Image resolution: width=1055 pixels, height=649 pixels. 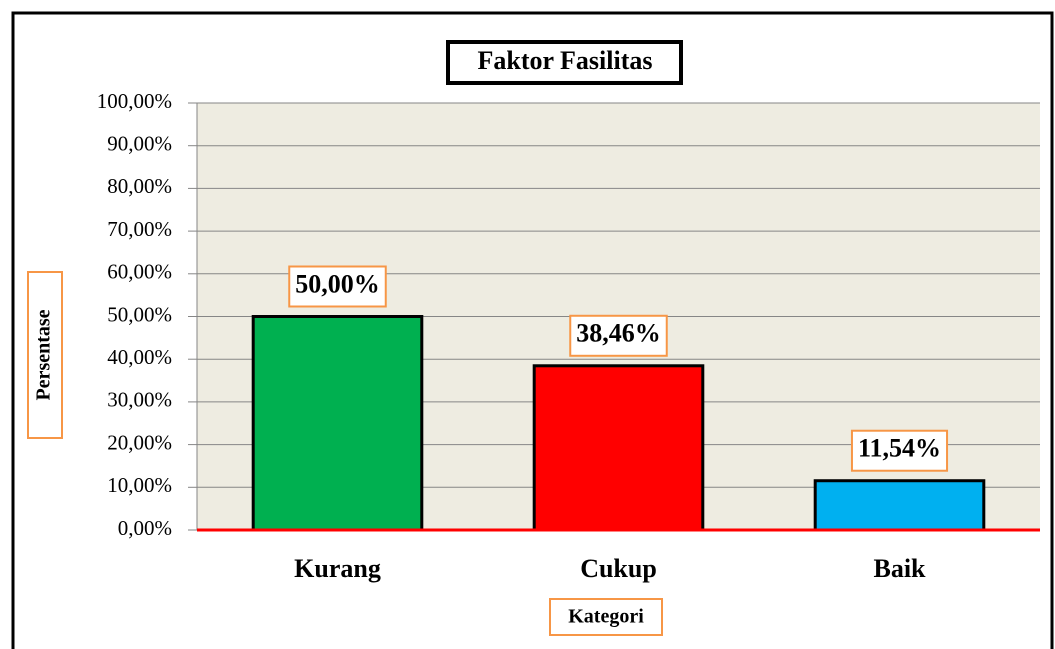 What do you see at coordinates (139, 314) in the screenshot?
I see `y-tick-label: 50,00%` at bounding box center [139, 314].